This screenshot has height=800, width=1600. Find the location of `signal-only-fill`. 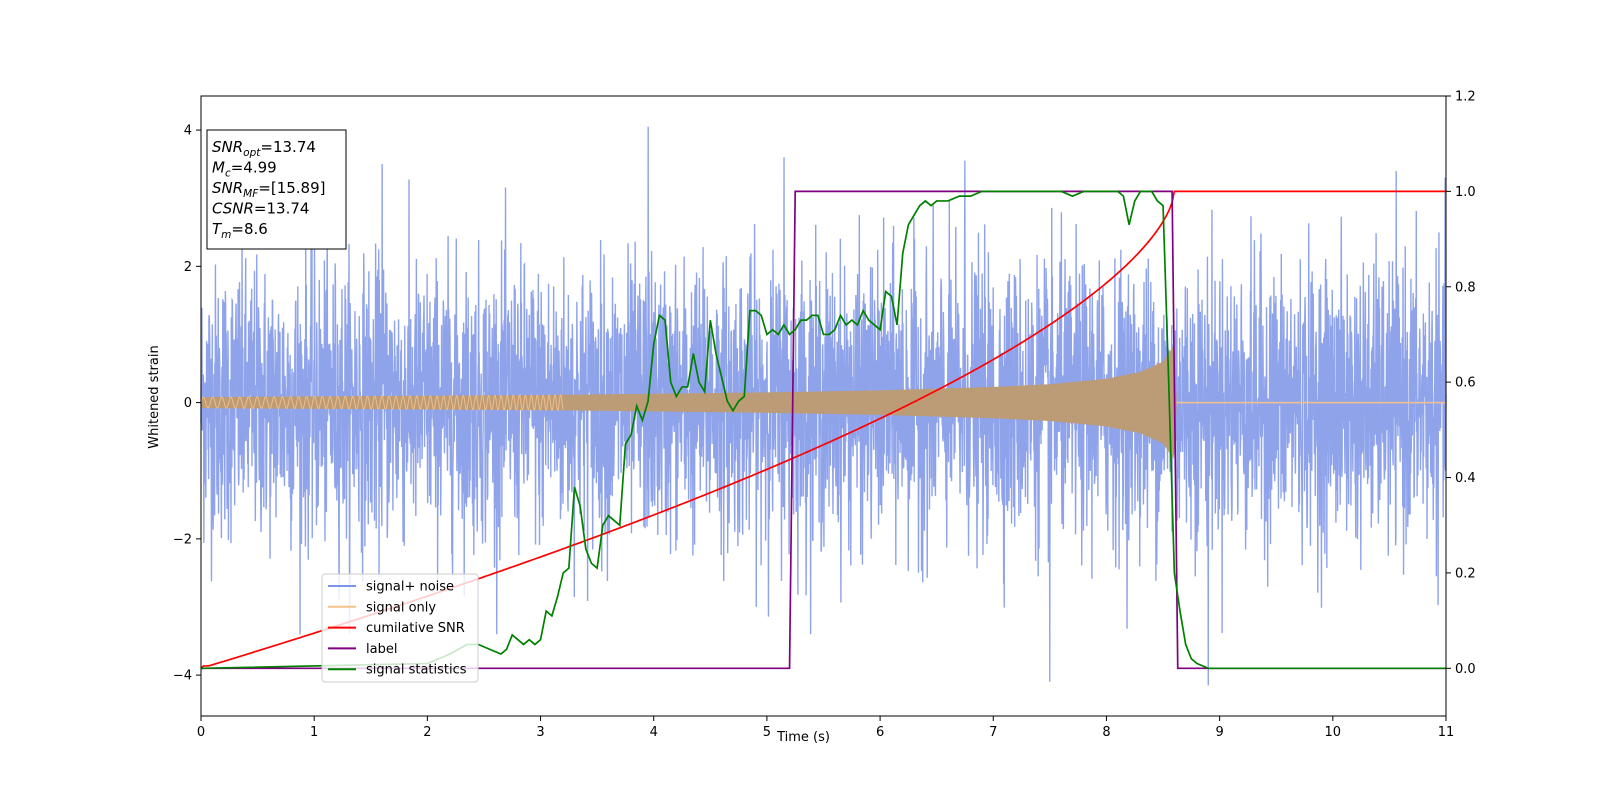

signal-only-fill is located at coordinates (689, 403).